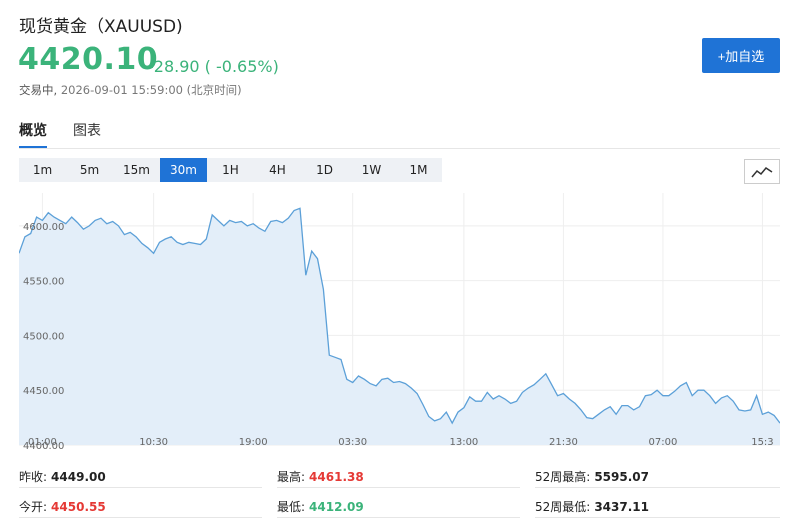 The image size is (800, 530). What do you see at coordinates (78, 507) in the screenshot?
I see `stat-open-value: 4450.55` at bounding box center [78, 507].